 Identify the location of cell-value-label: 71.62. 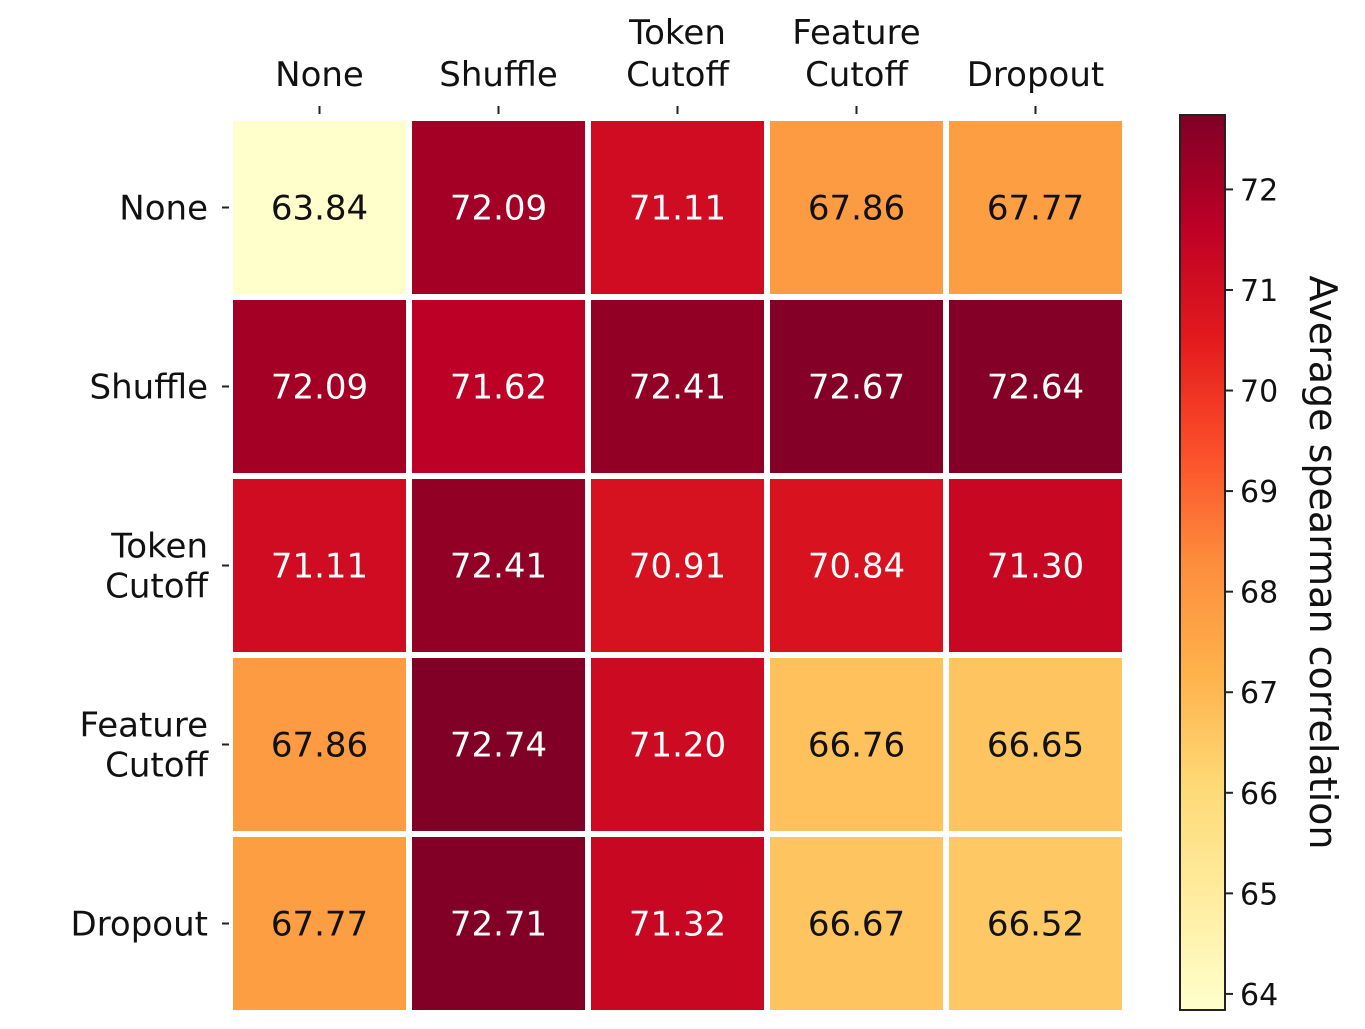
(498, 388).